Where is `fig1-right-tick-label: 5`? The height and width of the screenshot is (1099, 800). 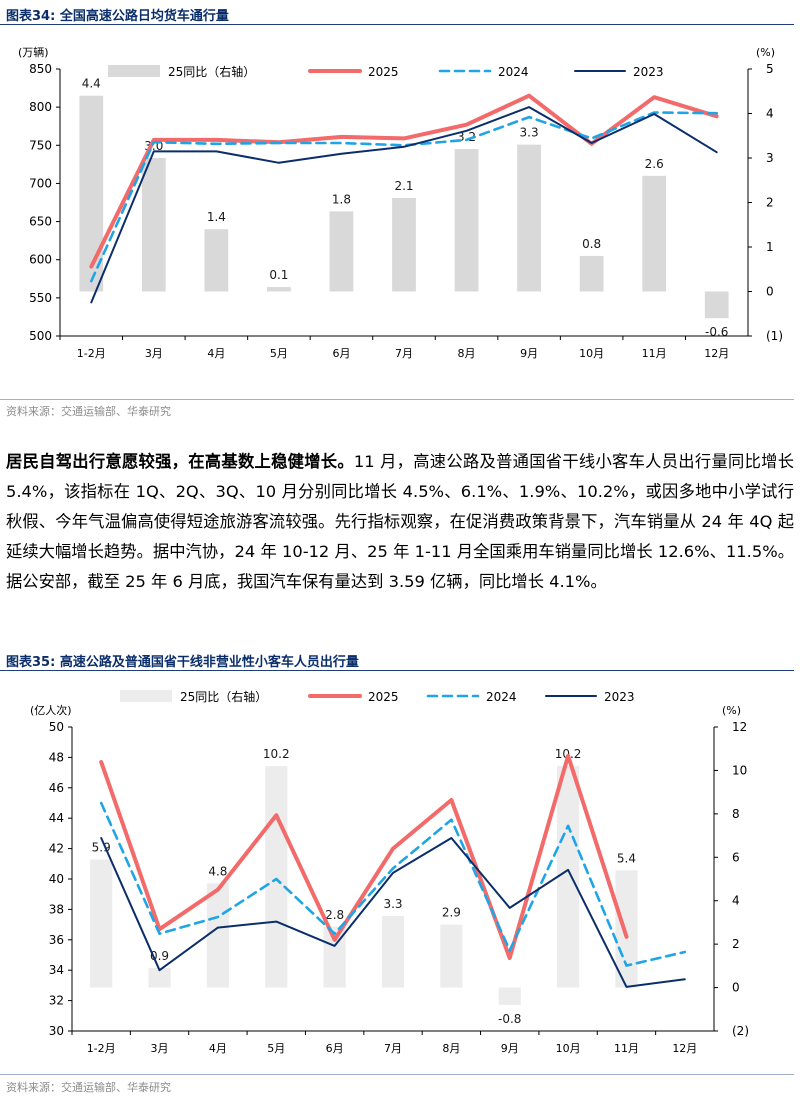
fig1-right-tick-label: 5 is located at coordinates (770, 69).